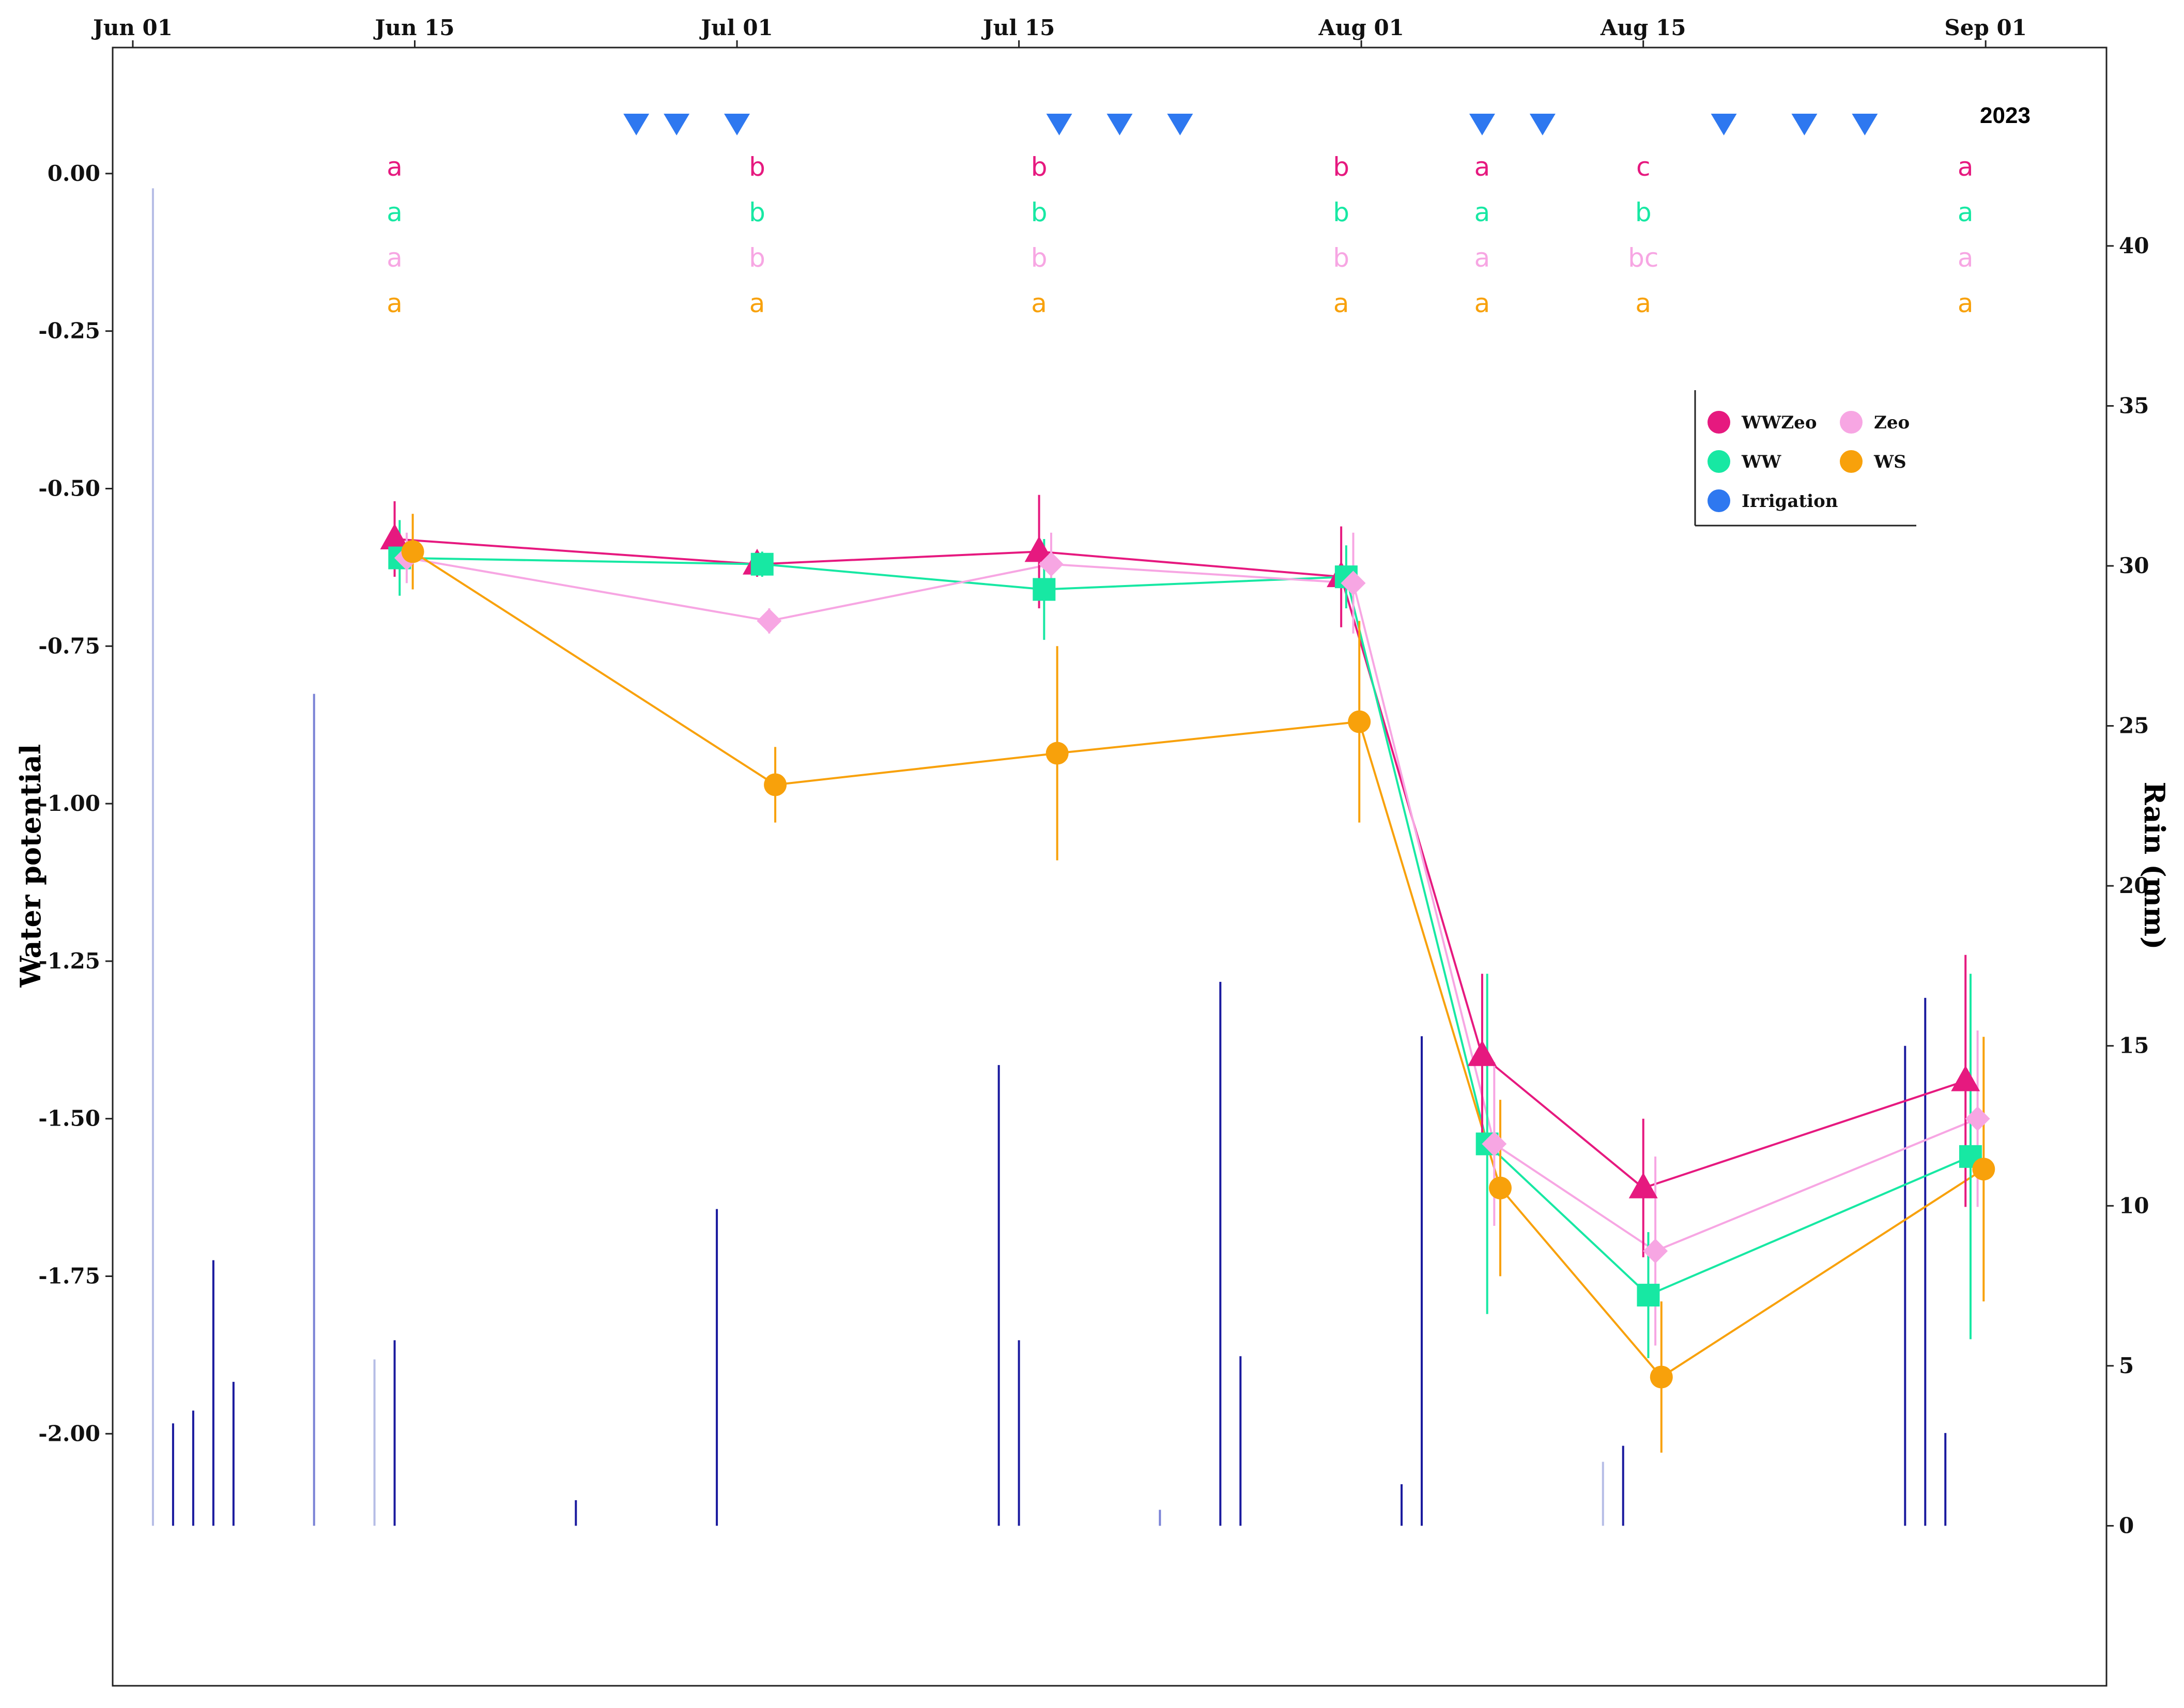 This screenshot has width=2184, height=1708. Describe the element at coordinates (2134, 1205) in the screenshot. I see `y2-tick-label: 10` at that location.